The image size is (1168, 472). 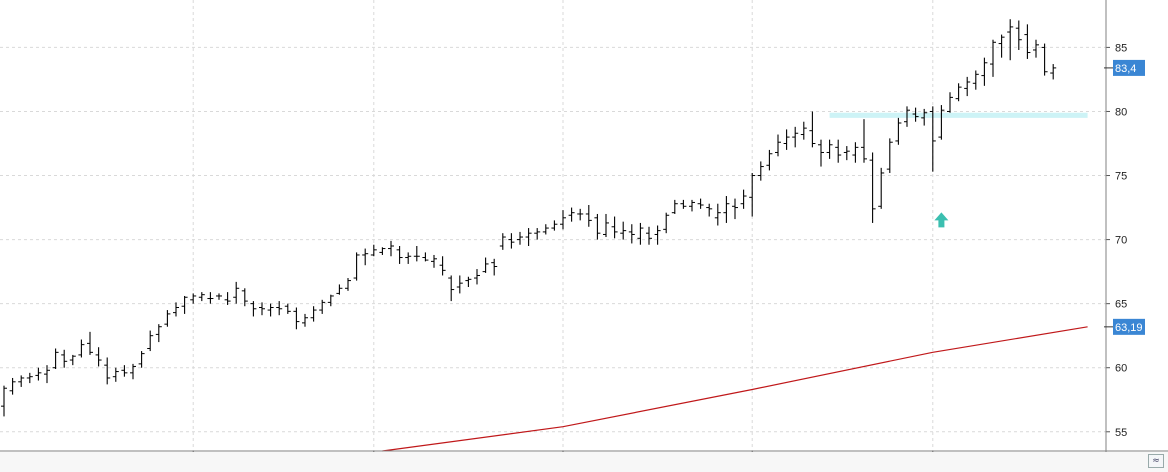 I want to click on y-tick-label: 80, so click(x=1121, y=112).